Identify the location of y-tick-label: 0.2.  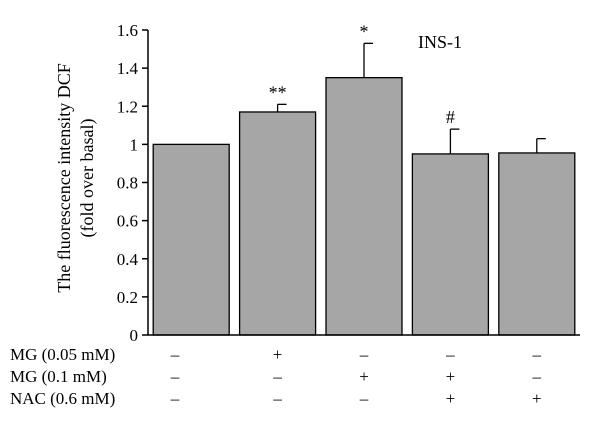
(127, 297).